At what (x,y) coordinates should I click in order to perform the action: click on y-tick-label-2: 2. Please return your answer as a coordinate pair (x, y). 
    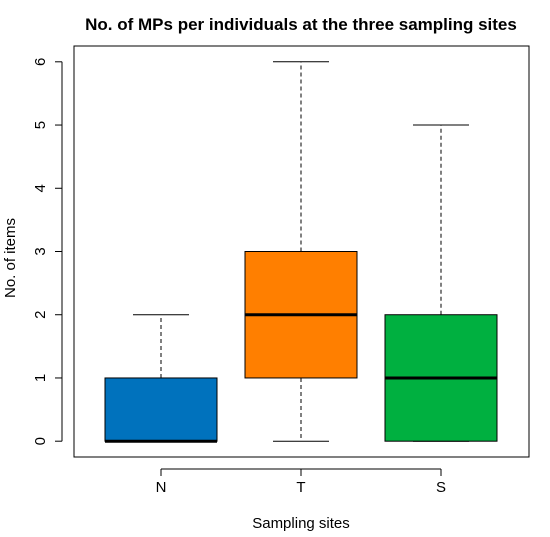
    Looking at the image, I should click on (40, 315).